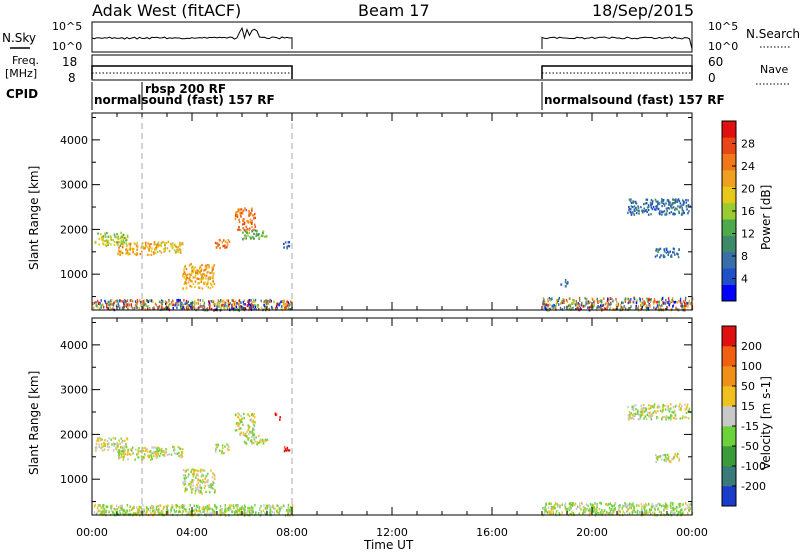 Image resolution: width=800 pixels, height=554 pixels. I want to click on nsky-panel: N.Sky 10^5 10^0 10^5 10^0 N.Search, so click(401, 36).